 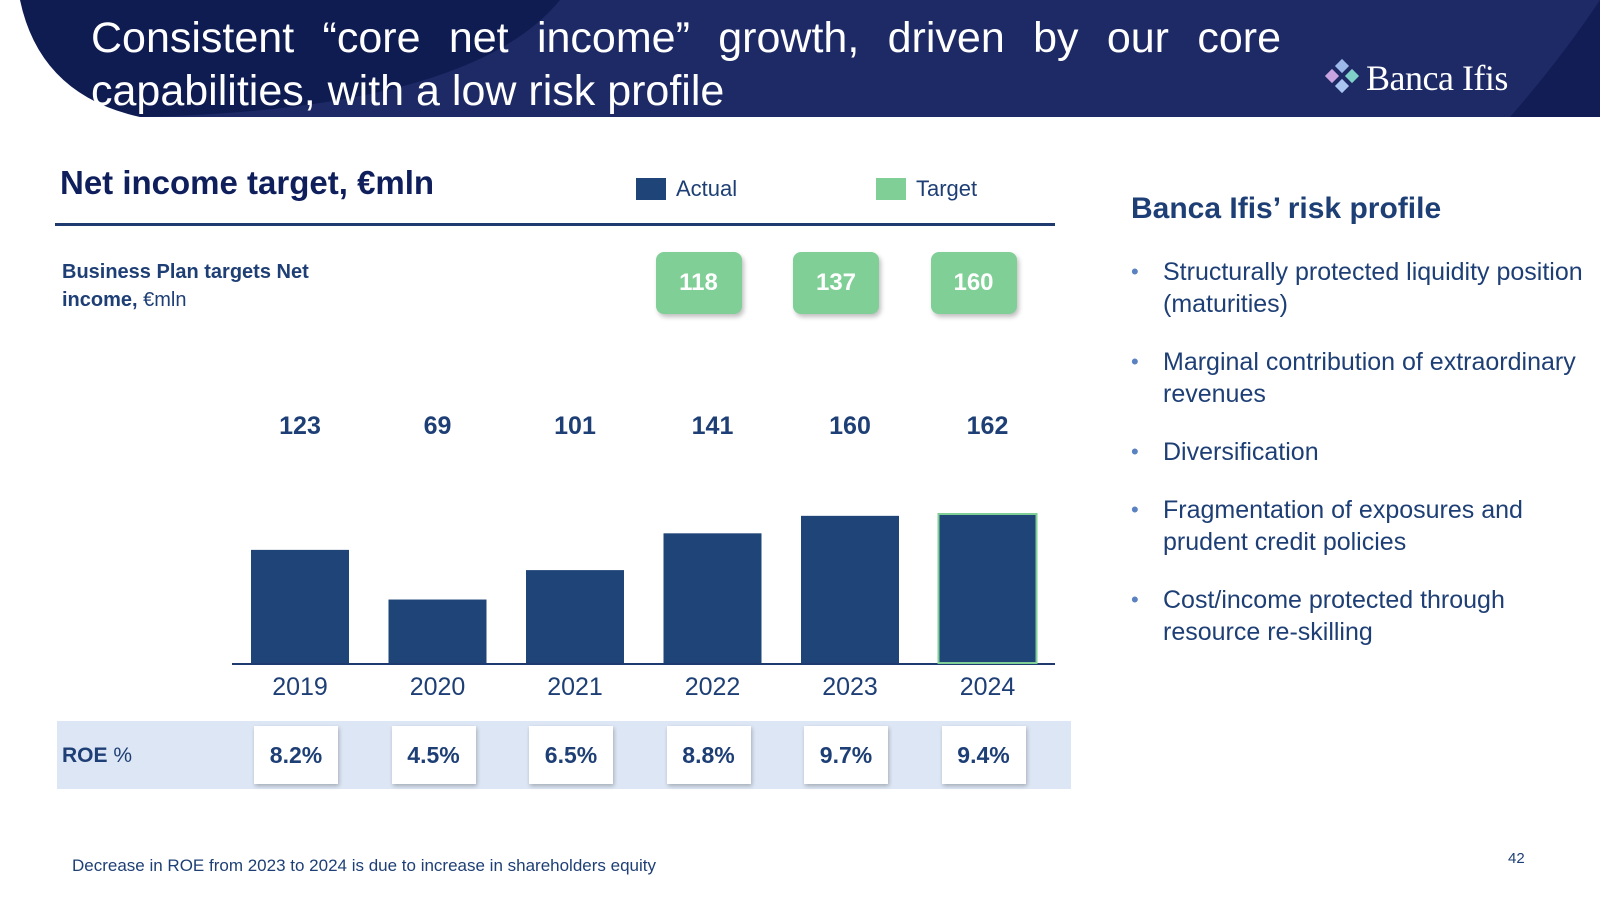 I want to click on value-label-2022: 141, so click(x=713, y=426).